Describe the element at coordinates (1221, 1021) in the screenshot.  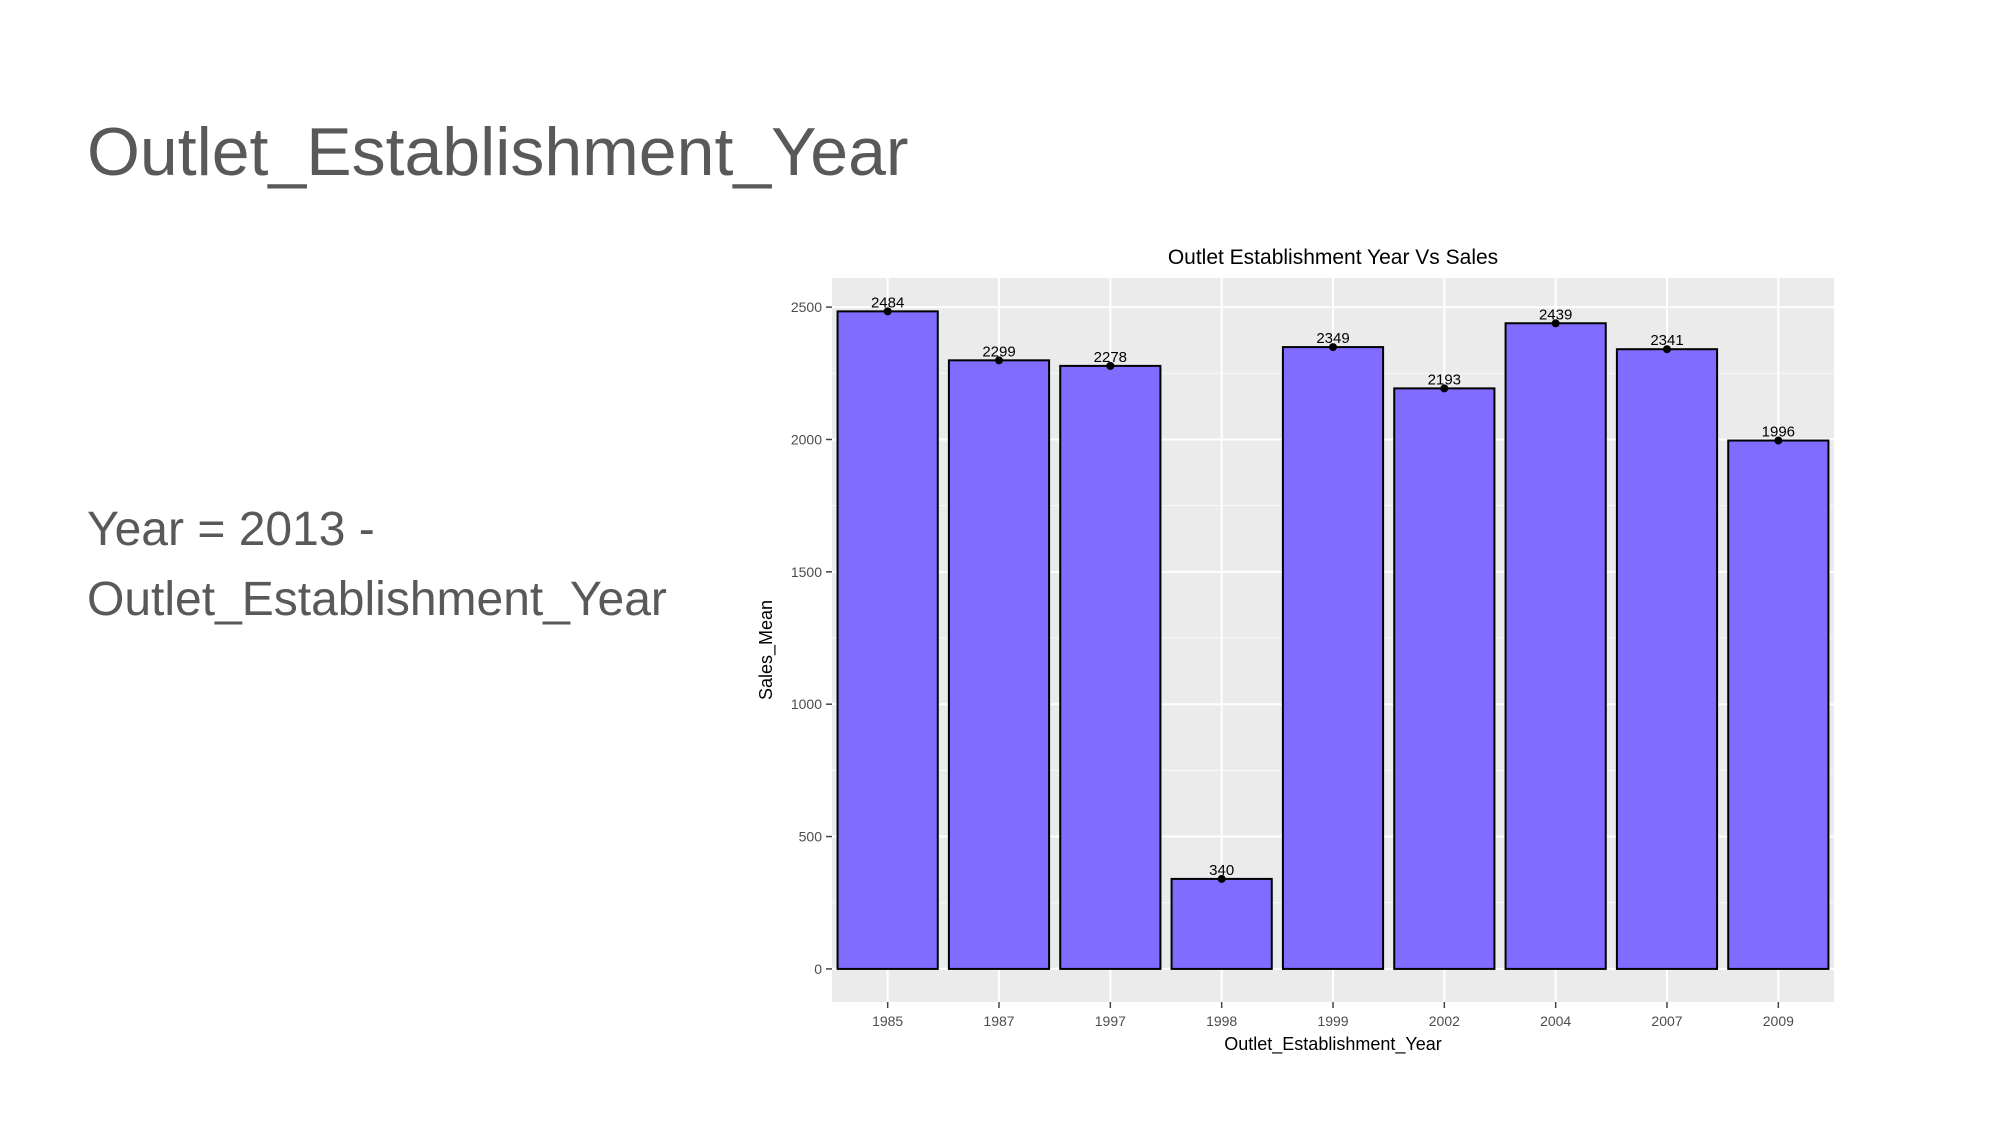
I see `x-tick-label: 1998` at that location.